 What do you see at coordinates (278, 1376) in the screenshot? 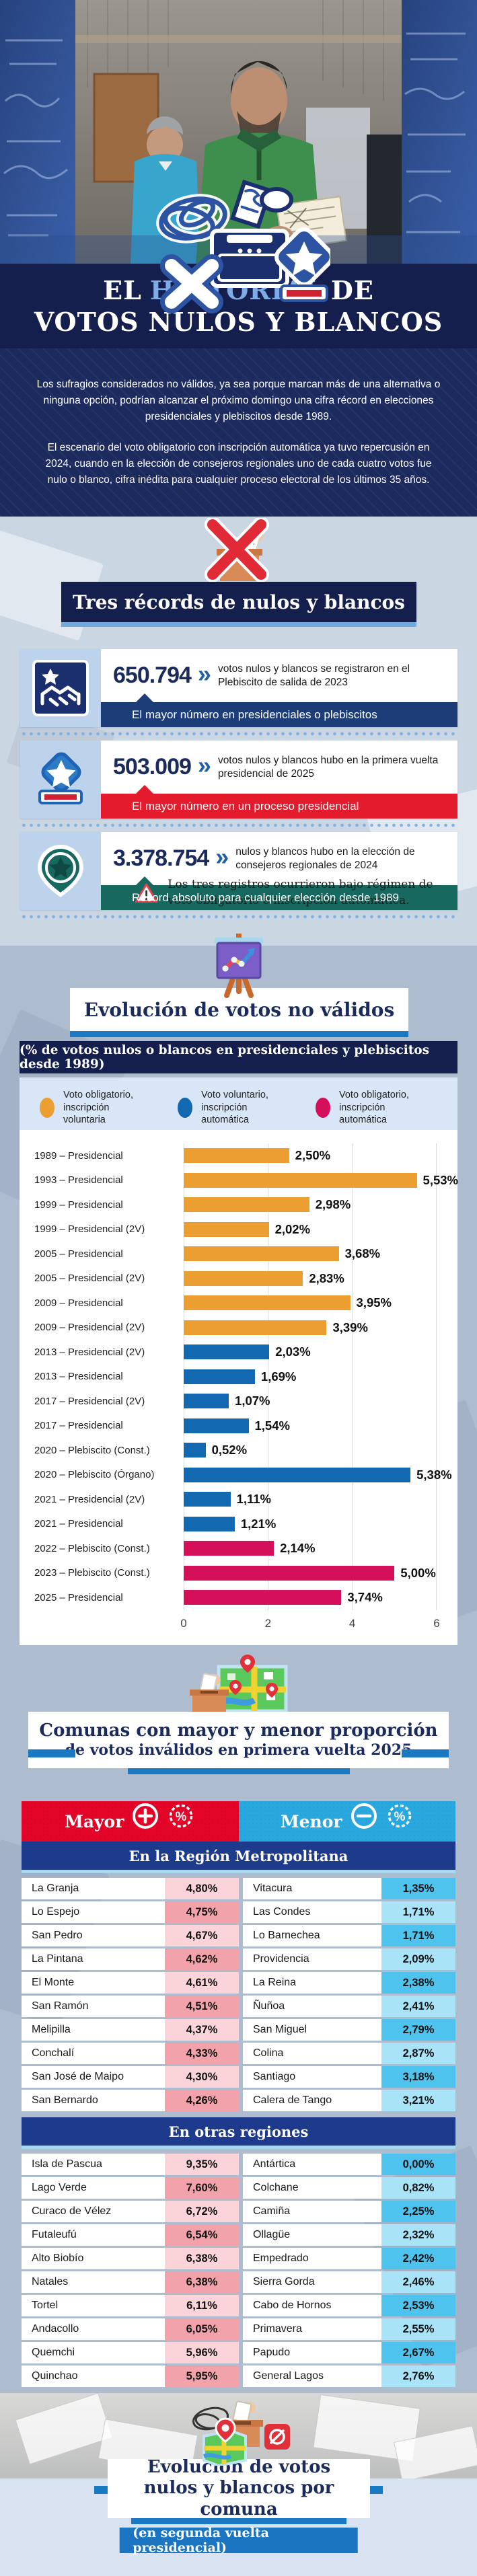
I see `chart-value-label: 1,69%` at bounding box center [278, 1376].